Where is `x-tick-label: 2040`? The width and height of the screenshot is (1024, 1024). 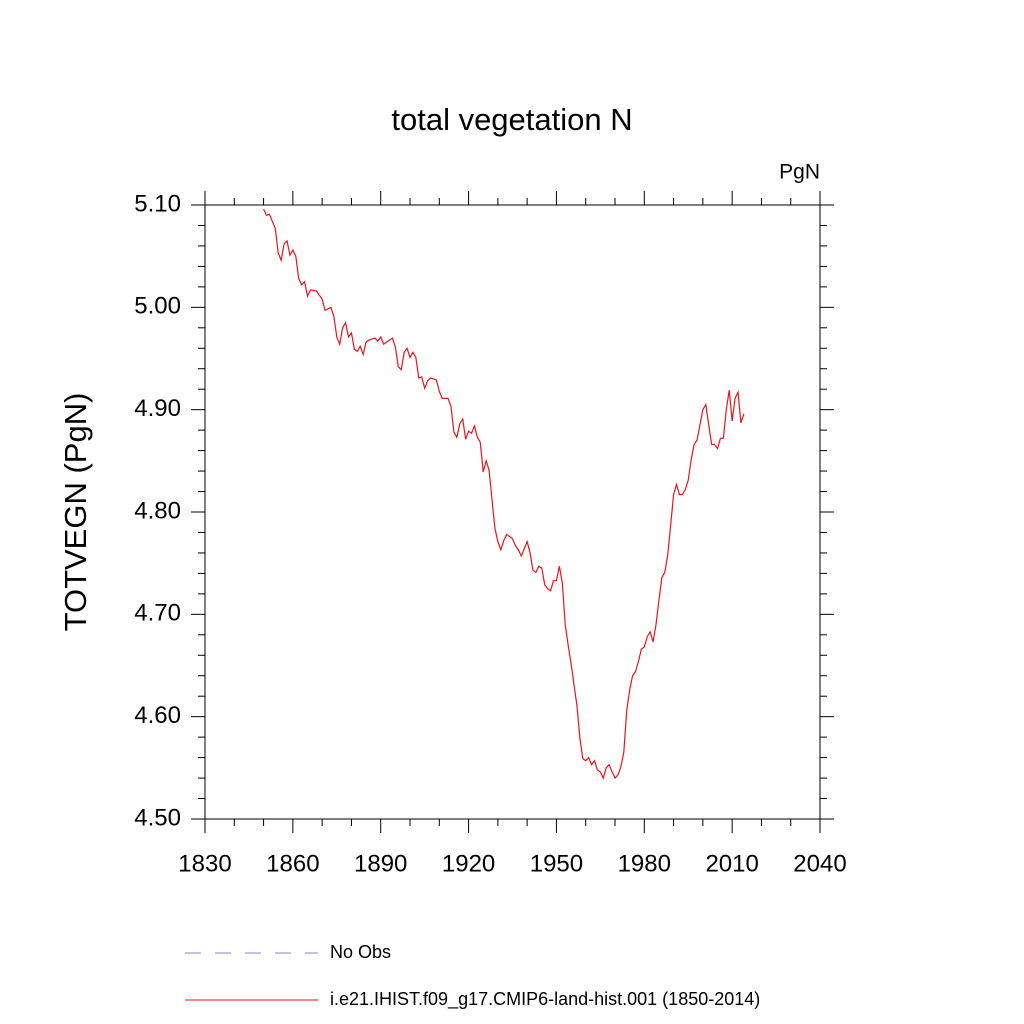 x-tick-label: 2040 is located at coordinates (819, 863).